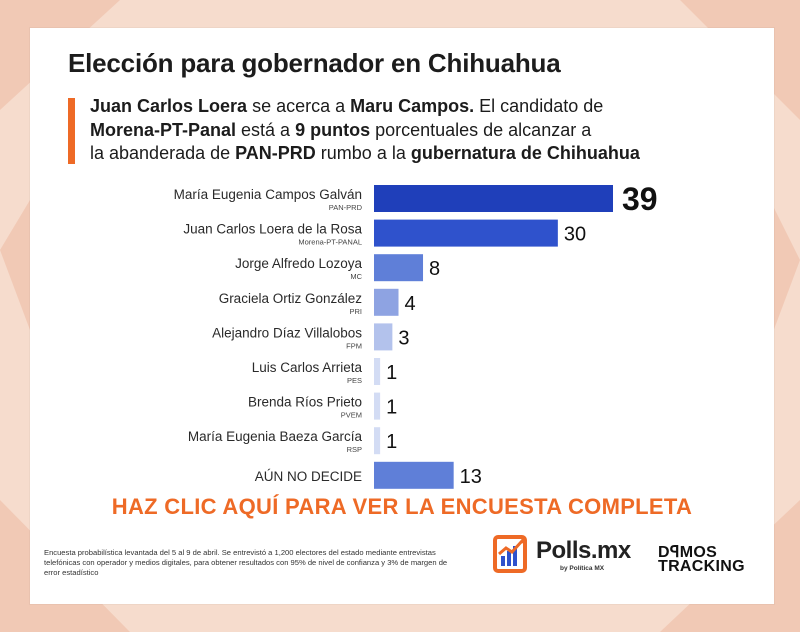 The width and height of the screenshot is (800, 632). Describe the element at coordinates (272, 229) in the screenshot. I see `candidate-label-1: Juan Carlos Loera de la Rosa` at that location.